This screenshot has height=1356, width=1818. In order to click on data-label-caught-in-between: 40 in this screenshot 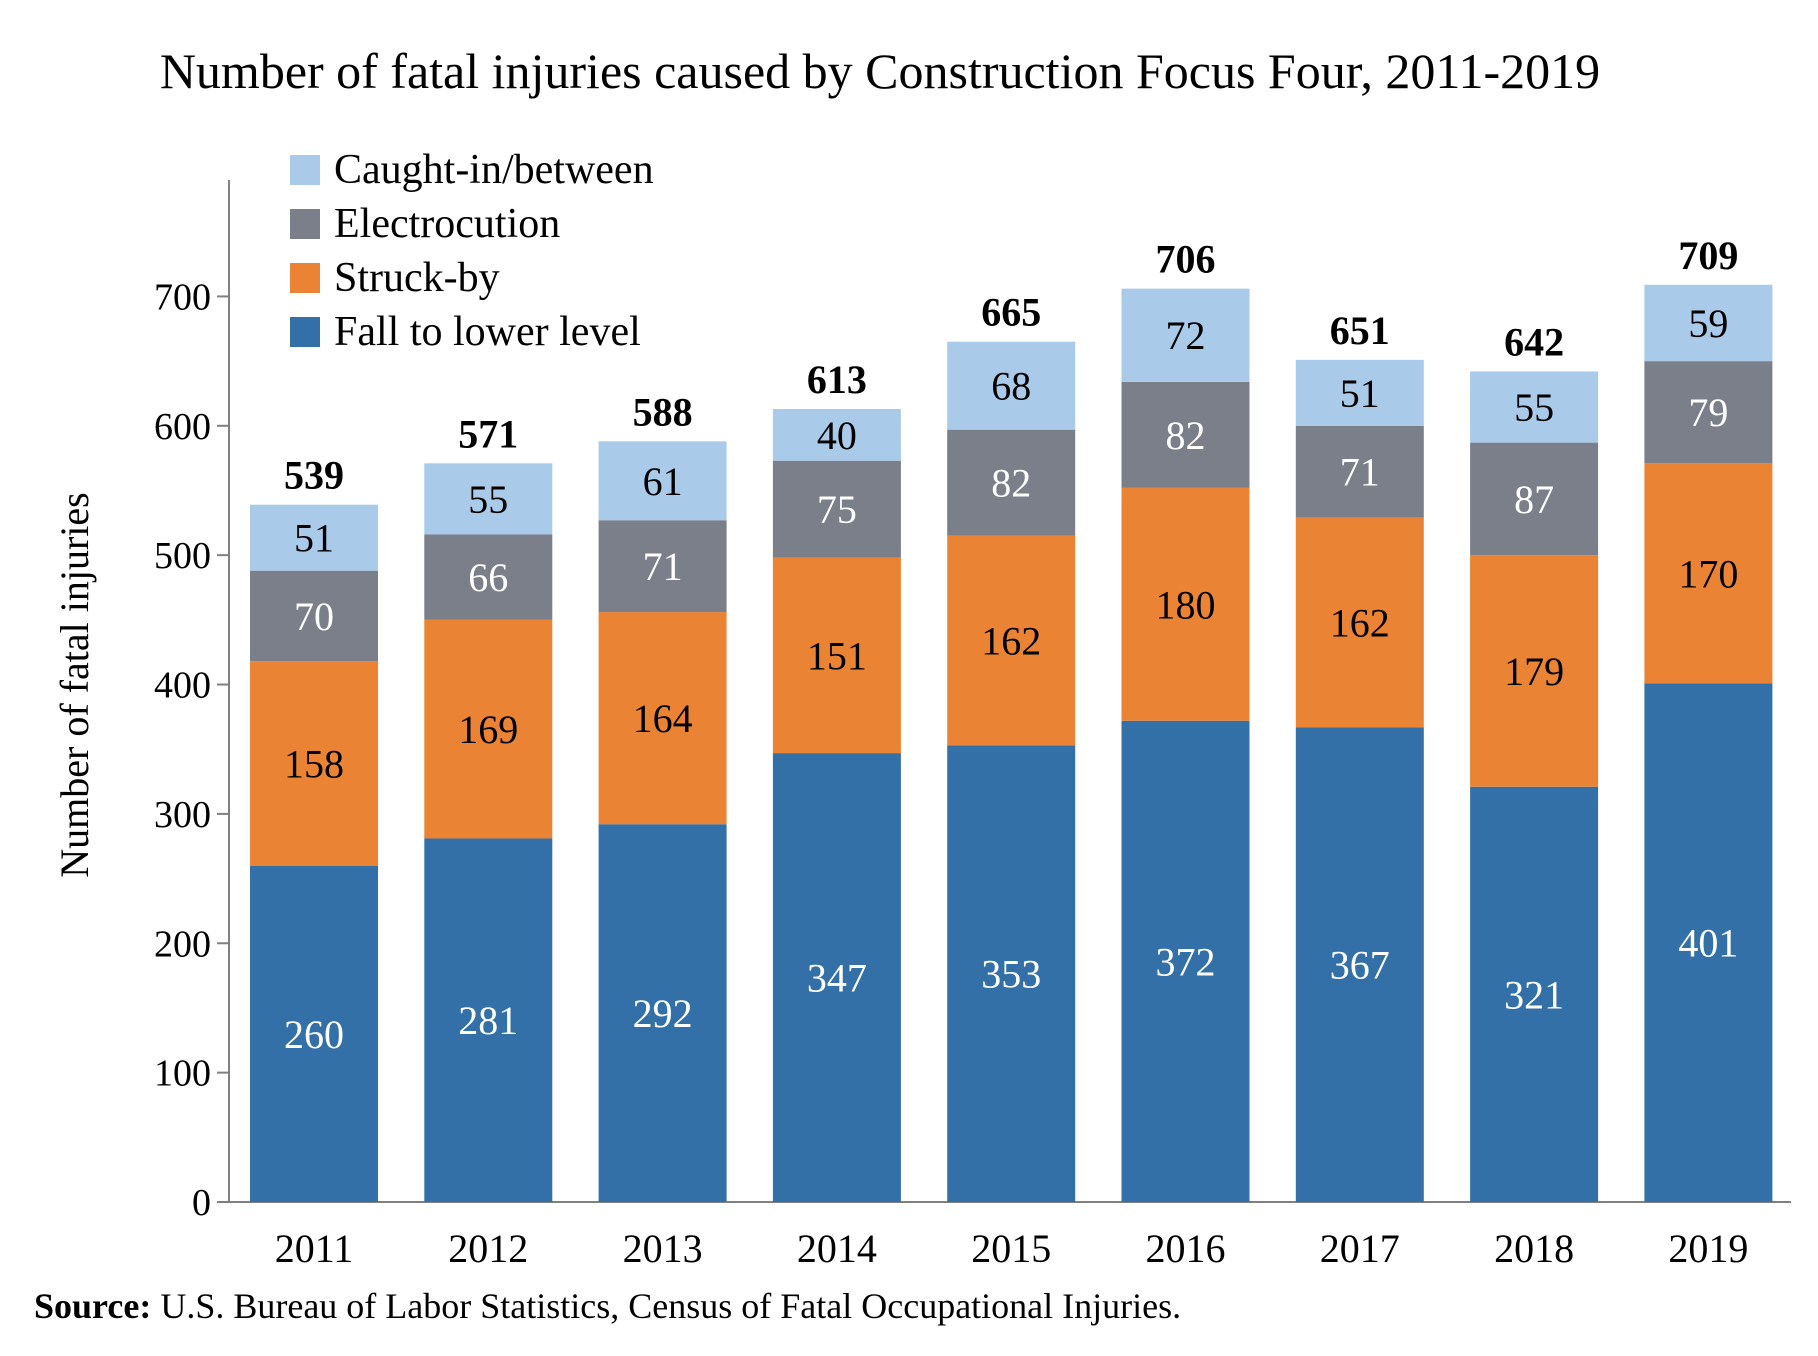, I will do `click(837, 435)`.